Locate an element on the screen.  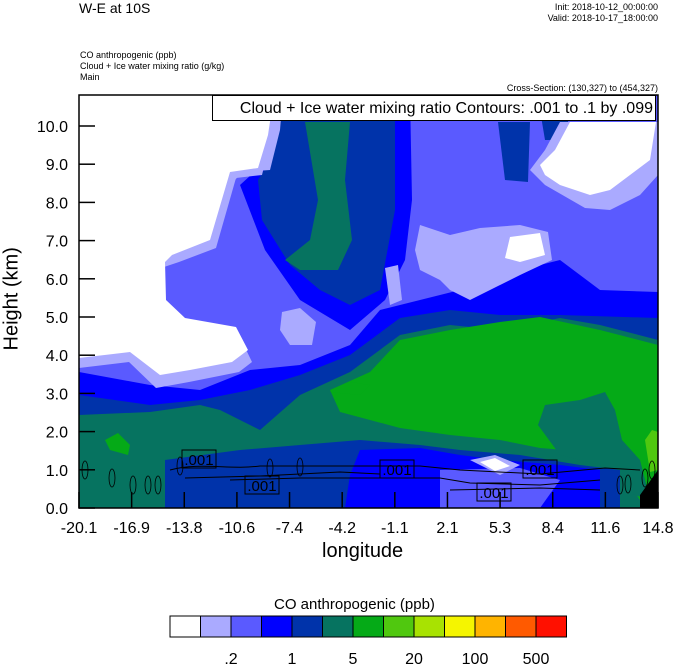
y-tick-label: 0.0 is located at coordinates (57, 509).